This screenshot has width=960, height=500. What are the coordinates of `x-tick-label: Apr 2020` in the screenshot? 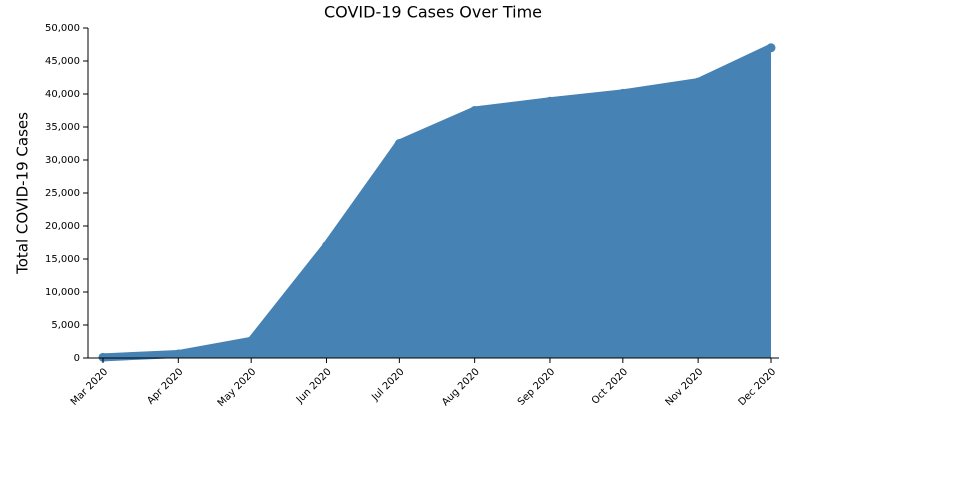 It's located at (165, 386).